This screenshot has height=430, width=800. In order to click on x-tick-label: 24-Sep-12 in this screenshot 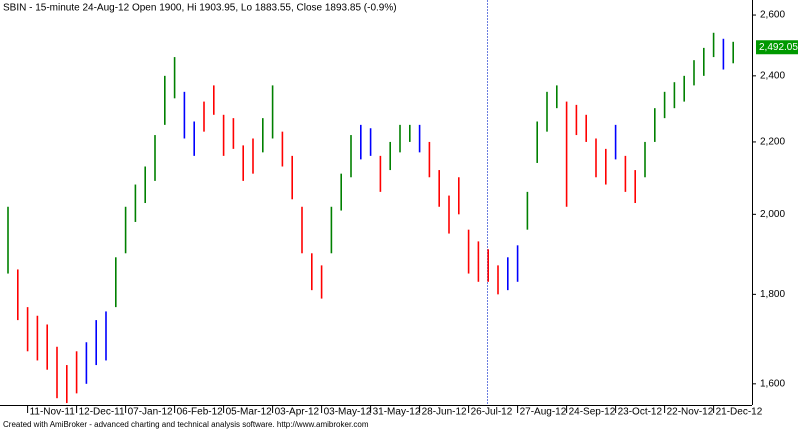, I will do `click(592, 412)`.